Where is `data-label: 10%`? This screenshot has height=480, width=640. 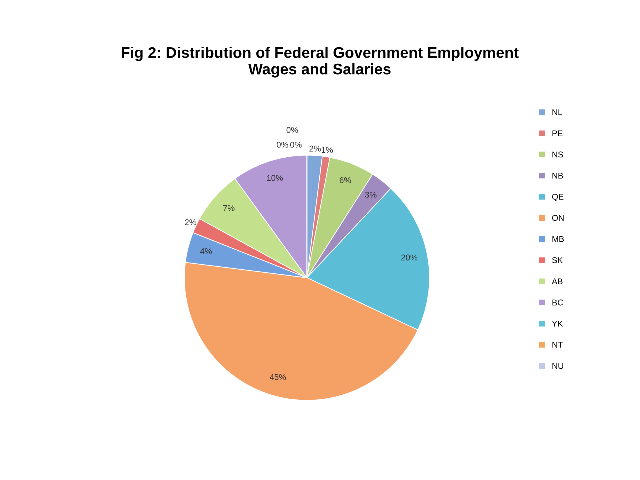
data-label: 10% is located at coordinates (275, 178).